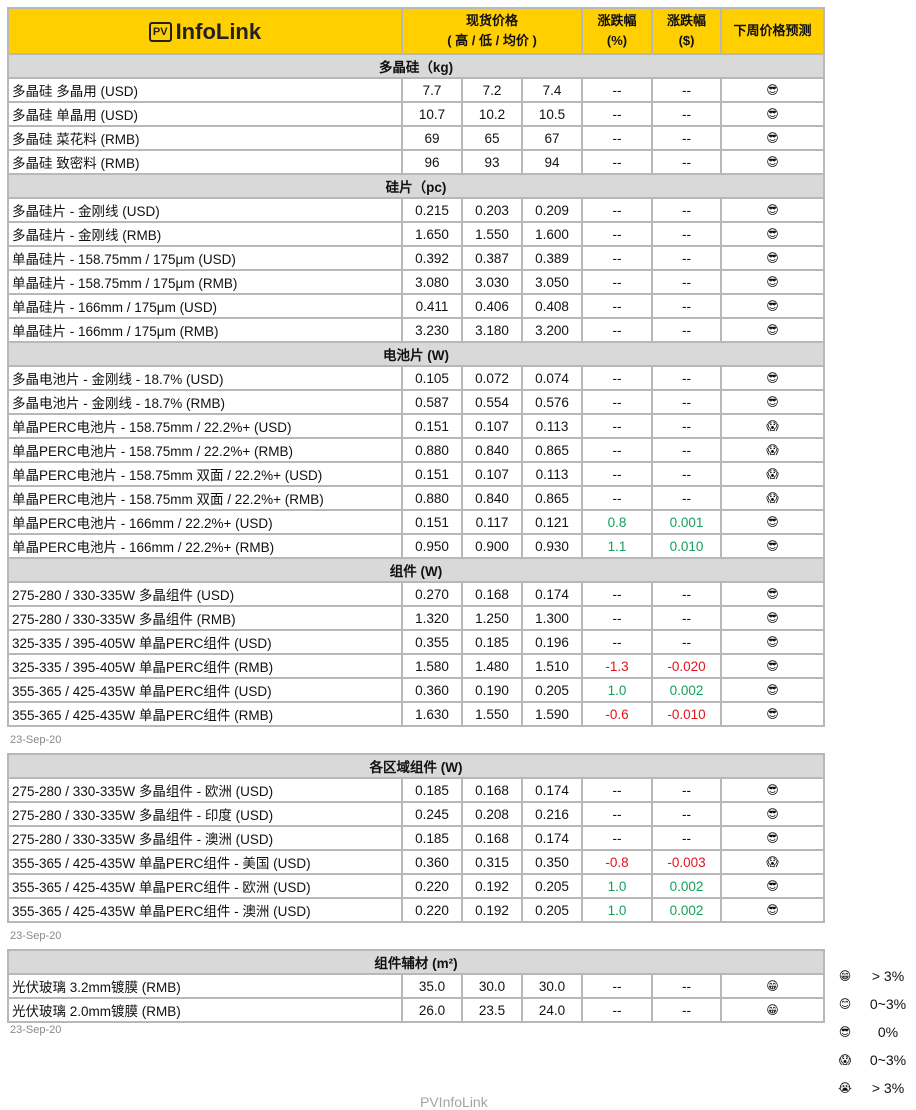  What do you see at coordinates (432, 666) in the screenshot?
I see `price-high: 1.580` at bounding box center [432, 666].